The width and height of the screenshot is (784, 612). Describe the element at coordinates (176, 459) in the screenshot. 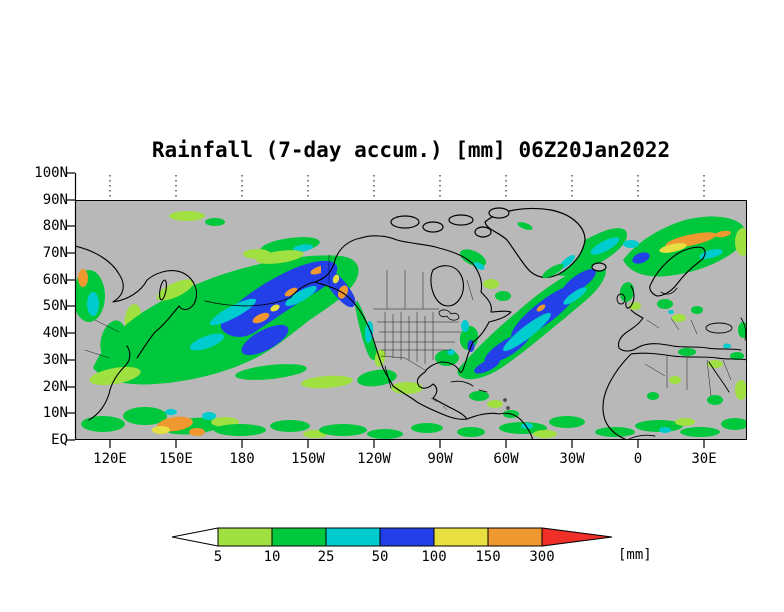

I see `x-axis-tick-label: 150E` at that location.